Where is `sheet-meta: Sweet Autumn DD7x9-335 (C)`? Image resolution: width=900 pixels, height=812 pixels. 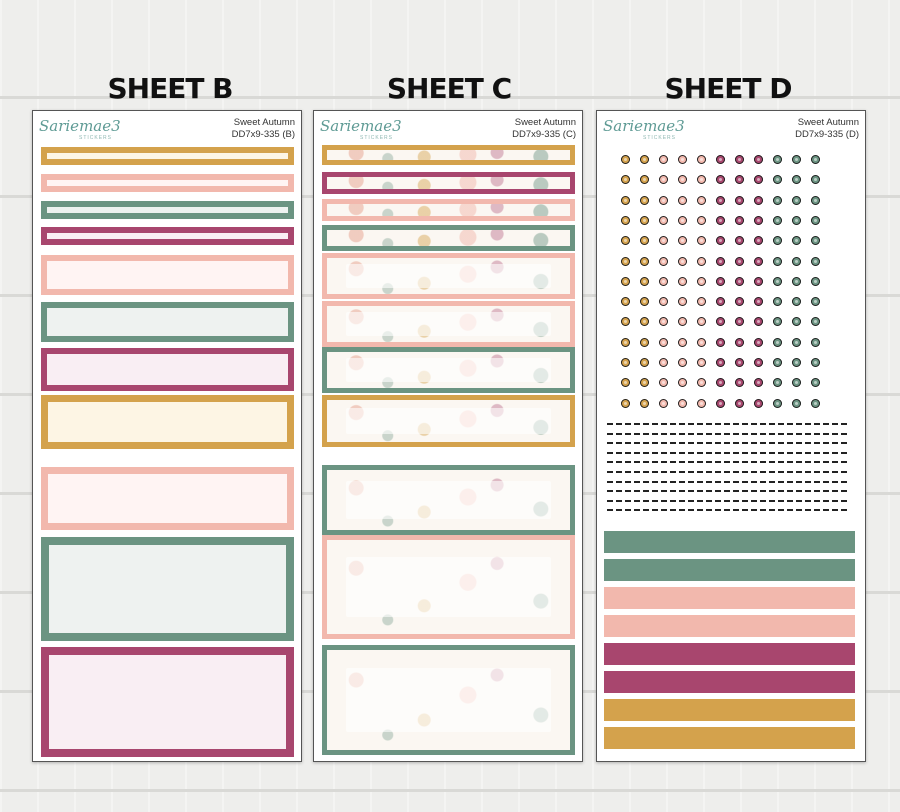 sheet-meta: Sweet Autumn DD7x9-335 (C) is located at coordinates (544, 129).